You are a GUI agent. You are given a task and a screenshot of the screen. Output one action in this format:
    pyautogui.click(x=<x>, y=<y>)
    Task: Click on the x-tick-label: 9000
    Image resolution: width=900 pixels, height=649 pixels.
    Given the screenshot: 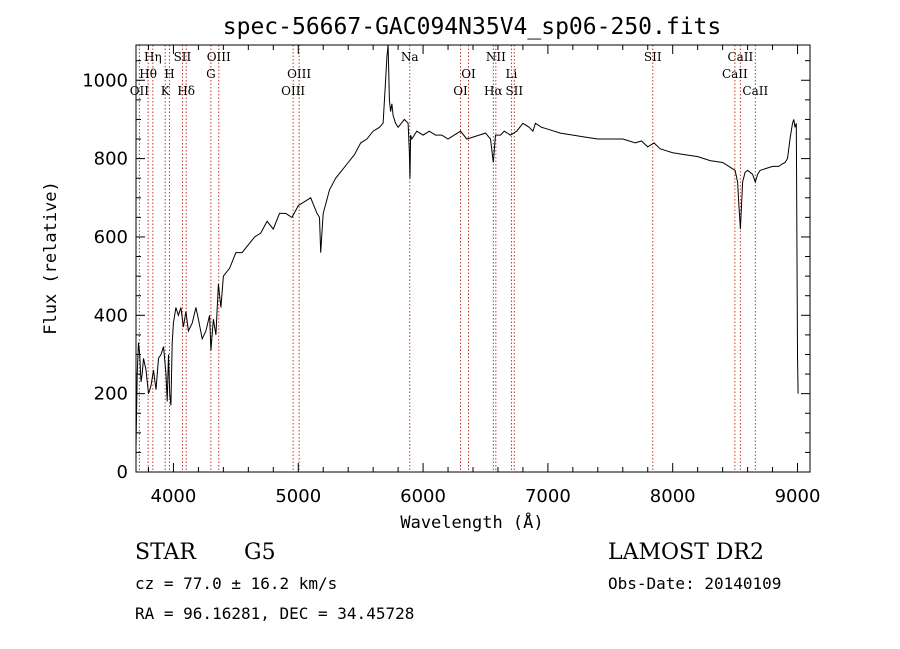 What is the action you would take?
    pyautogui.click(x=798, y=496)
    